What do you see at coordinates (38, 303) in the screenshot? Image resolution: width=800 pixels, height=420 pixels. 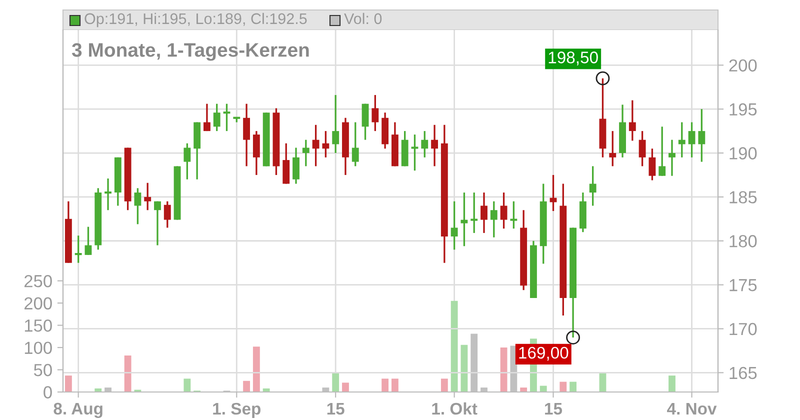 I see `y-tick-label: 200` at bounding box center [38, 303].